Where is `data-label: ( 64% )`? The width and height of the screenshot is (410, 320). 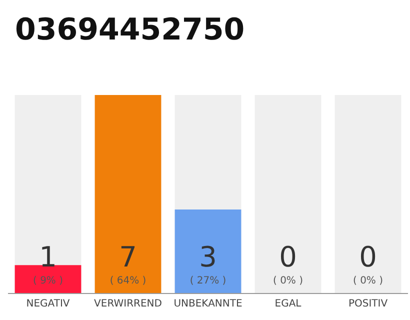
data-label: ( 64% ) is located at coordinates (128, 281).